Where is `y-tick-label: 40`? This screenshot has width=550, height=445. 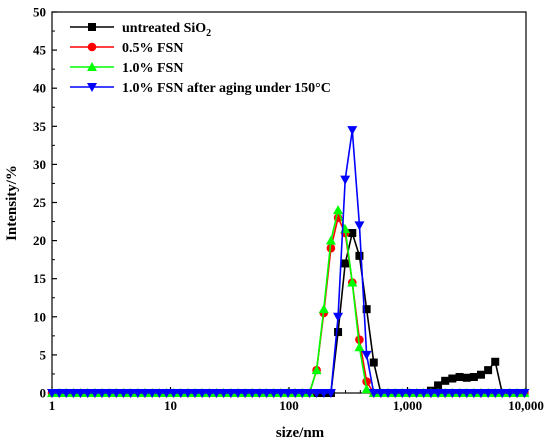
y-tick-label: 40 is located at coordinates (39, 88).